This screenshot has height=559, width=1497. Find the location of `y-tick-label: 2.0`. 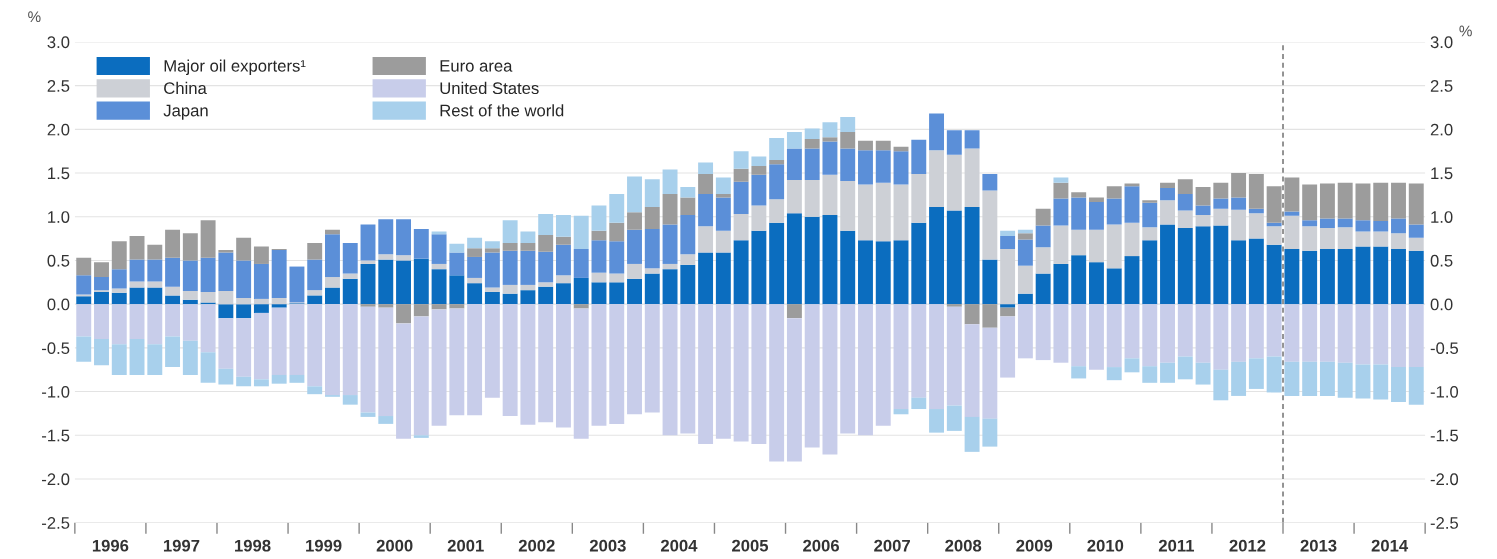

y-tick-label: 2.0 is located at coordinates (58, 129).